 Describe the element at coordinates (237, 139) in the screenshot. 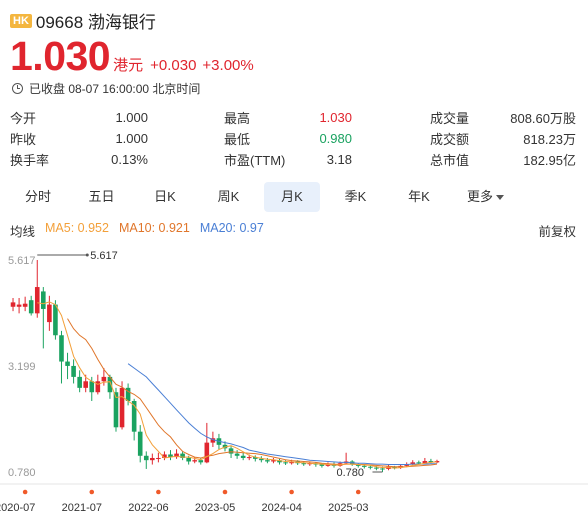

I see `low-label: 最低` at that location.